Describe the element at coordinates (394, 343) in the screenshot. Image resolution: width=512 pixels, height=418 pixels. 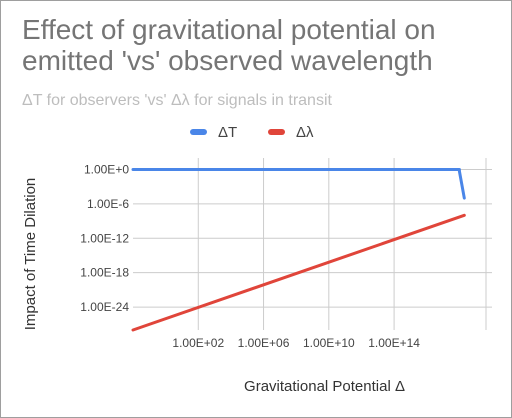
I see `x-tick-label: 1.00E+14` at that location.